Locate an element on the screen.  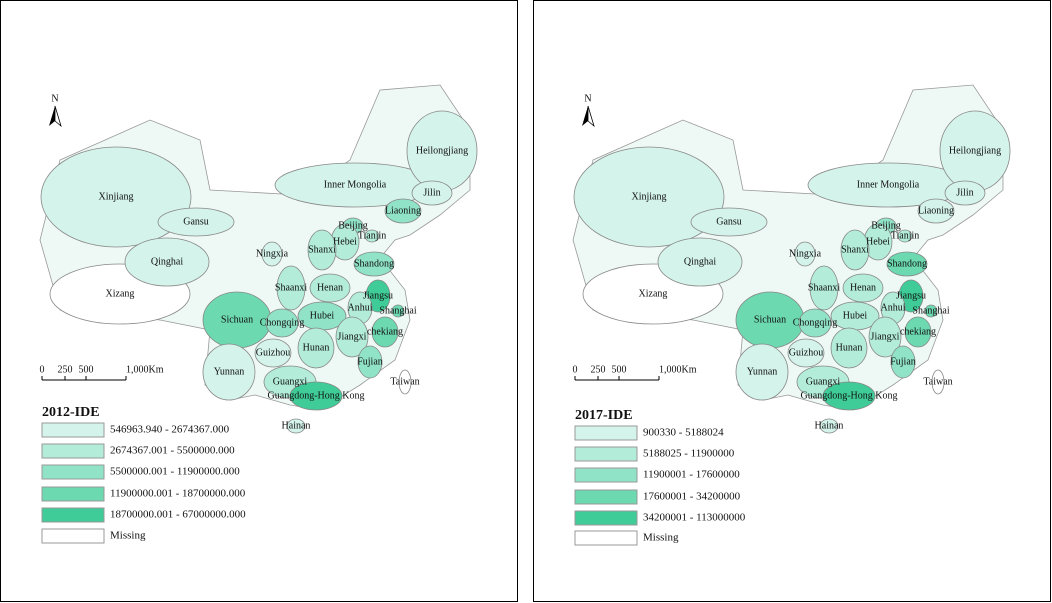
legend-label: 5500000.001 - 11900000.000 is located at coordinates (175, 472).